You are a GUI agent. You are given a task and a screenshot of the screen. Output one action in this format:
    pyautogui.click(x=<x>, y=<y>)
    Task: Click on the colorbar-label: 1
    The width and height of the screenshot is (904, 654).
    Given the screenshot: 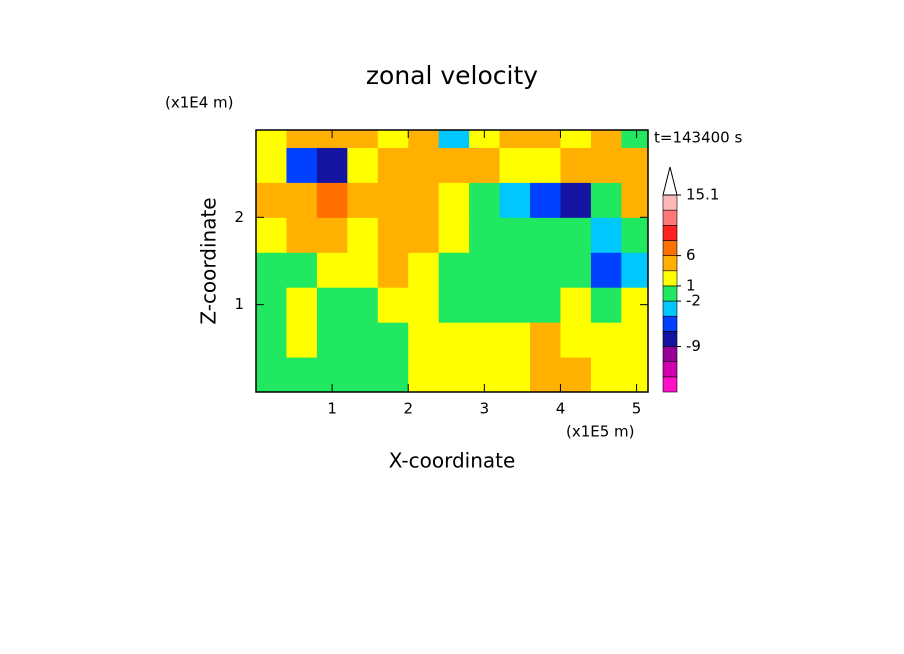 What is the action you would take?
    pyautogui.click(x=691, y=285)
    